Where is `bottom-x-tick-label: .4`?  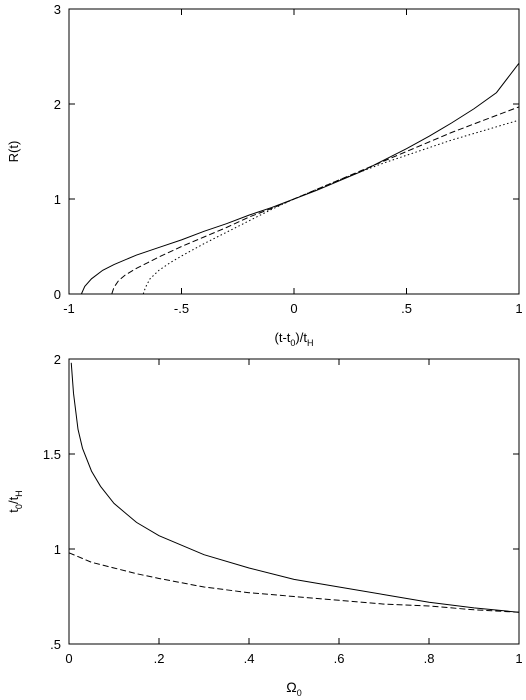
bottom-x-tick-label: .4 is located at coordinates (249, 658).